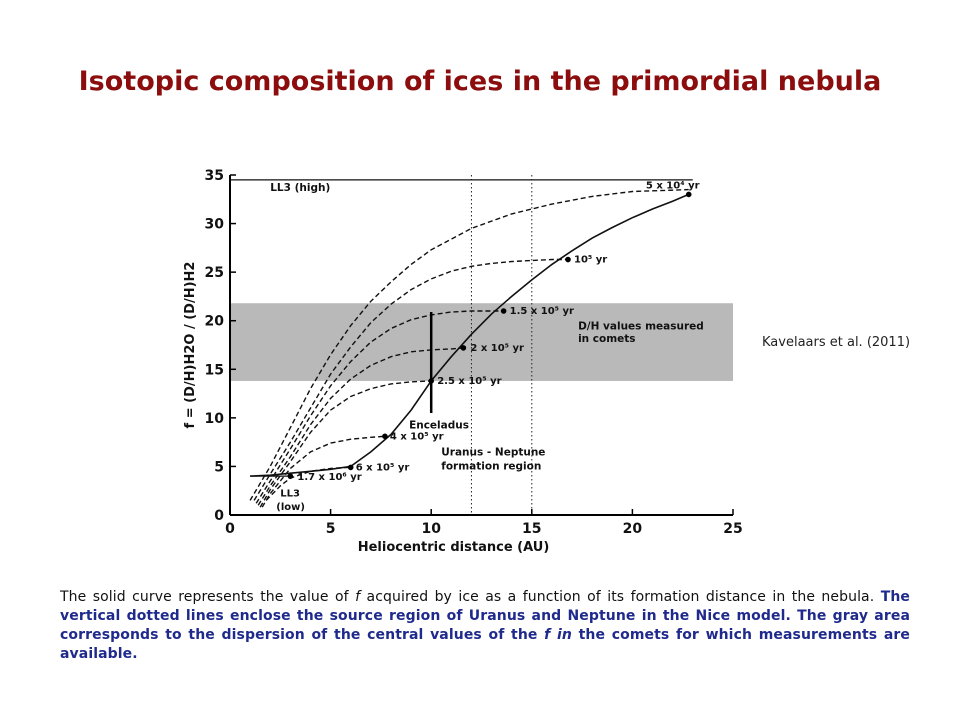 This screenshot has width=960, height=720. What do you see at coordinates (673, 185) in the screenshot?
I see `marker-label-0: 5 x 10⁴ yr` at bounding box center [673, 185].